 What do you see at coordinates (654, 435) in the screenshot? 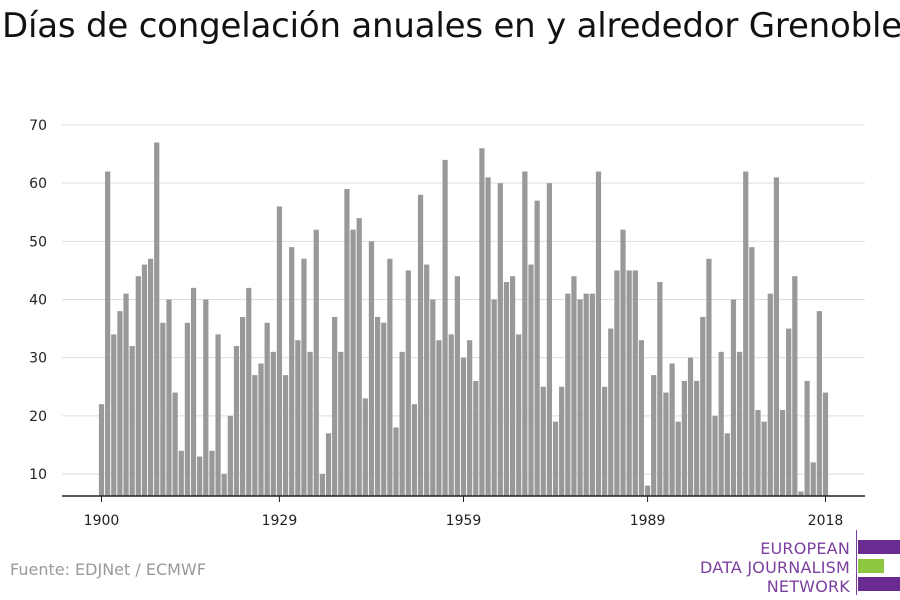
I see `bar-1990` at bounding box center [654, 435].